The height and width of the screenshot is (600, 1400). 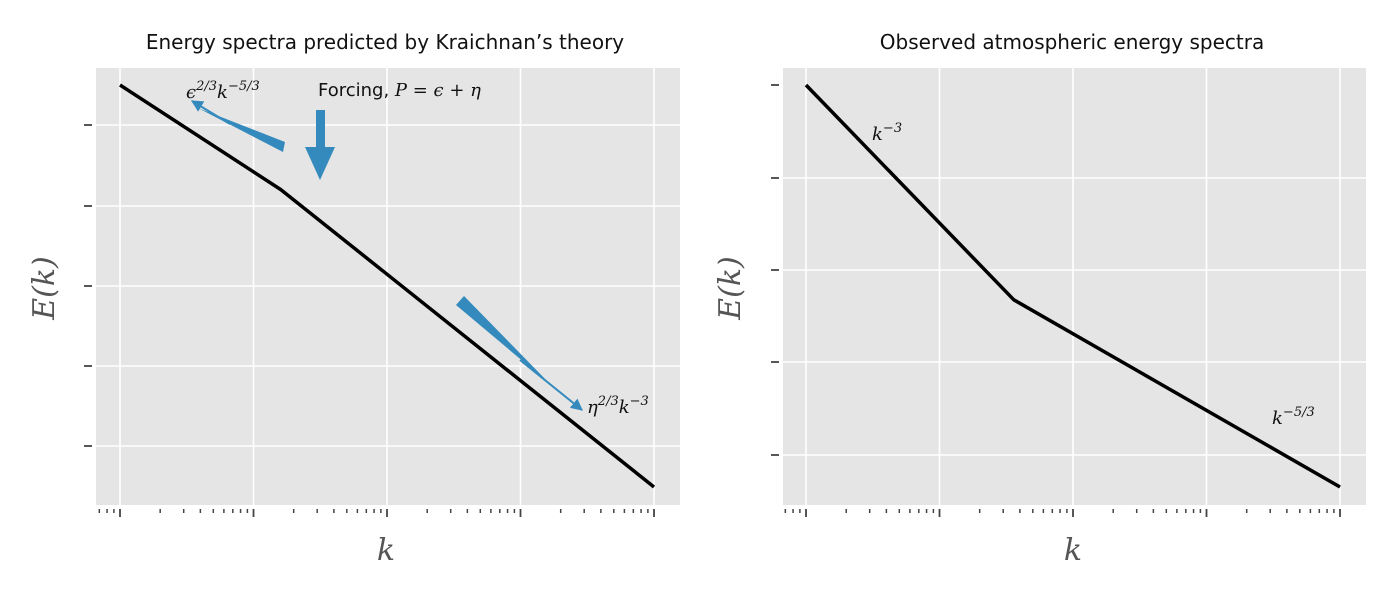 What do you see at coordinates (1072, 42) in the screenshot?
I see `right-chart-title: Observed atmospheric energy spectra` at bounding box center [1072, 42].